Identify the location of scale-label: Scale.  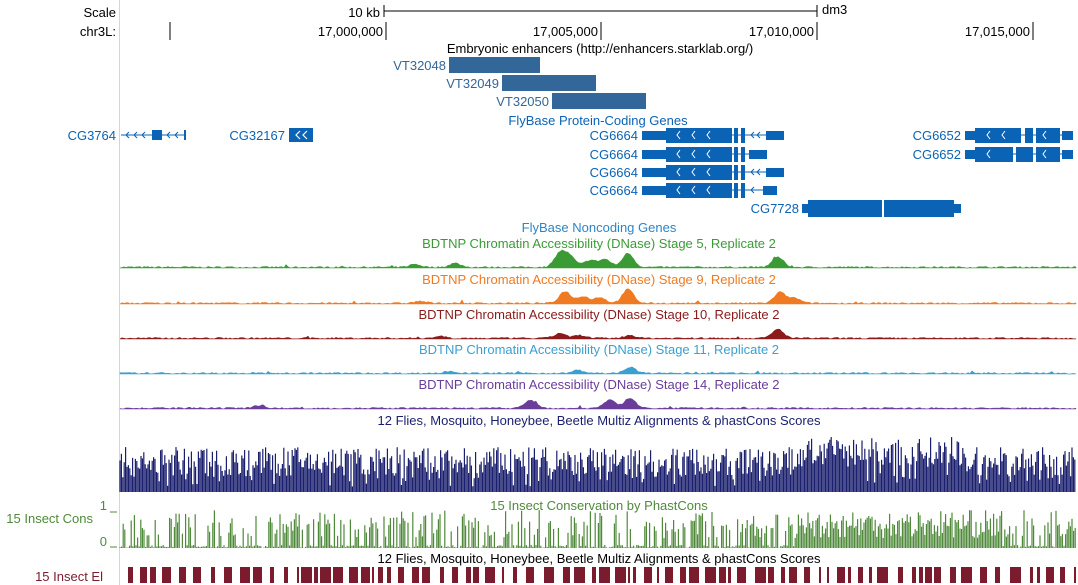
(99, 12).